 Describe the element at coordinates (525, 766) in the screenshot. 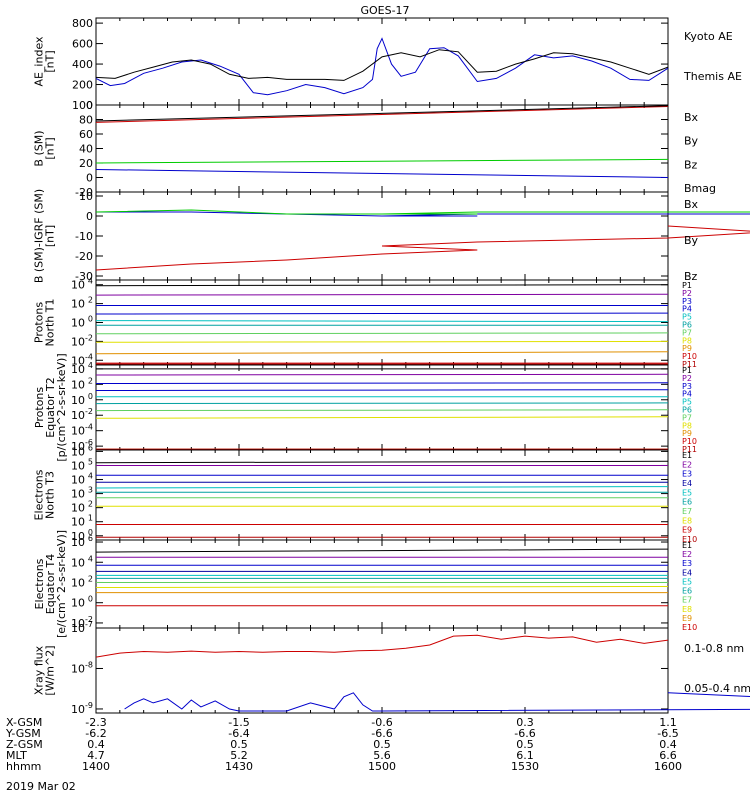

I see `footer-value: 1530` at that location.